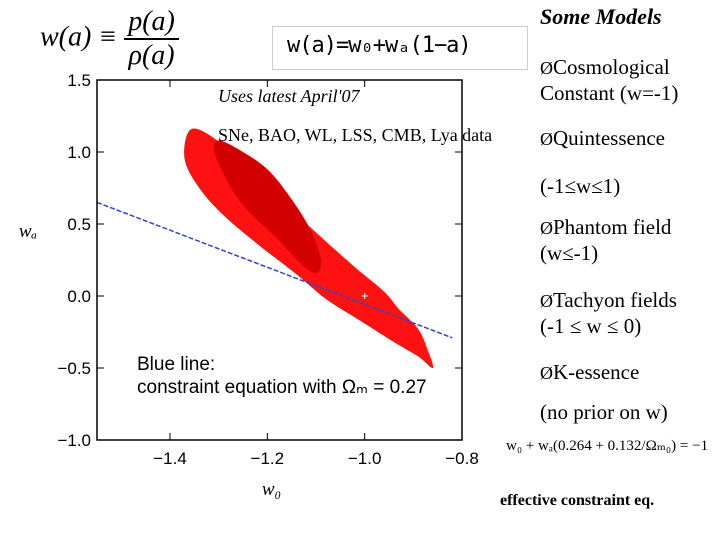 This screenshot has height=540, width=720. What do you see at coordinates (151, 23) in the screenshot?
I see `w-definition-numerator: p(a)` at bounding box center [151, 23].